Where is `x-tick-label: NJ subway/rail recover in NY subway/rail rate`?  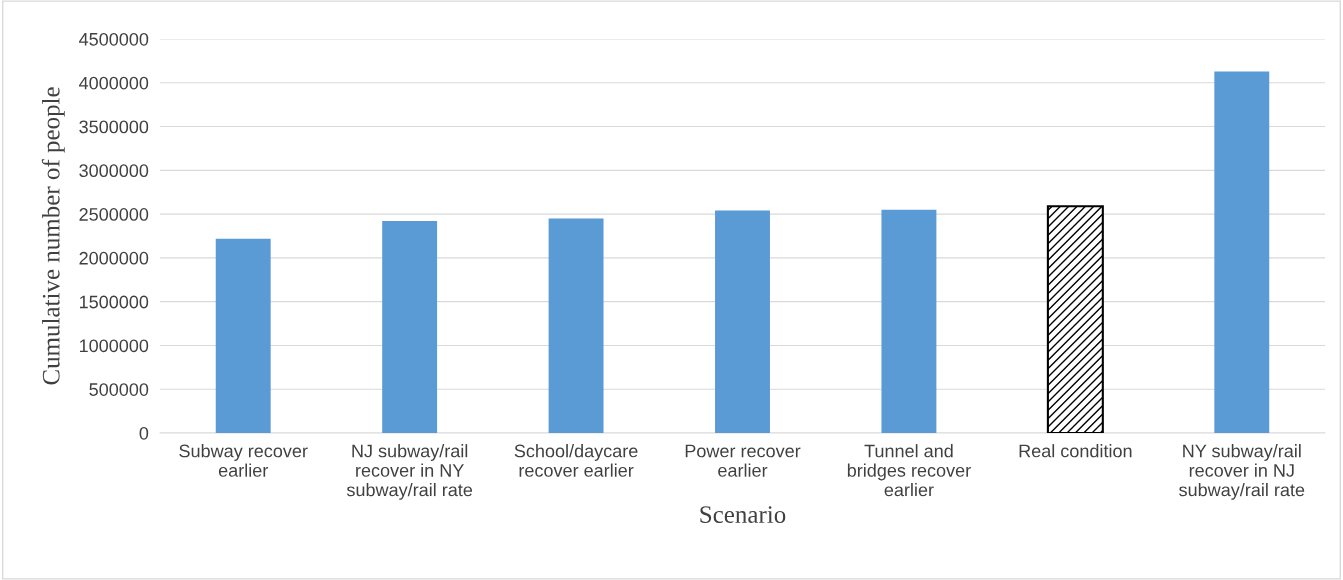 x-tick-label: NJ subway/rail recover in NY subway/rail rate is located at coordinates (409, 472).